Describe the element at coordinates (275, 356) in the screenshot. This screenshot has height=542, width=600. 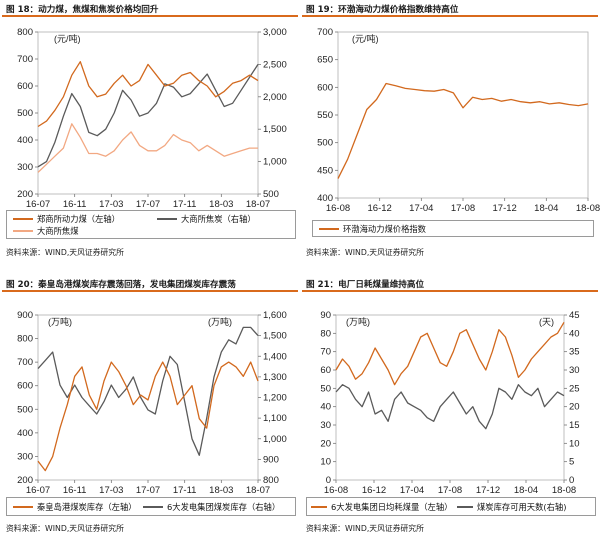
I see `y-tick-label-right: 1,400` at that location.